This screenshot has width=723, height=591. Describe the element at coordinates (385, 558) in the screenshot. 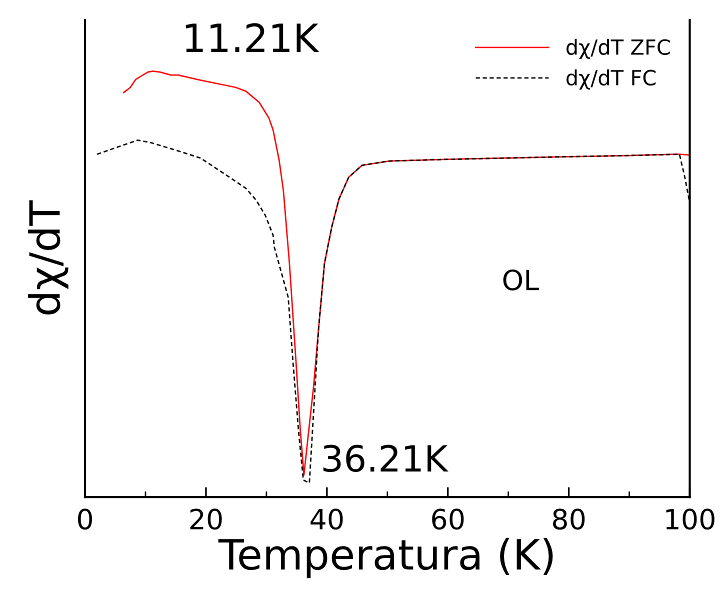

I see `x-axis-title: Temperatura (K)` at that location.